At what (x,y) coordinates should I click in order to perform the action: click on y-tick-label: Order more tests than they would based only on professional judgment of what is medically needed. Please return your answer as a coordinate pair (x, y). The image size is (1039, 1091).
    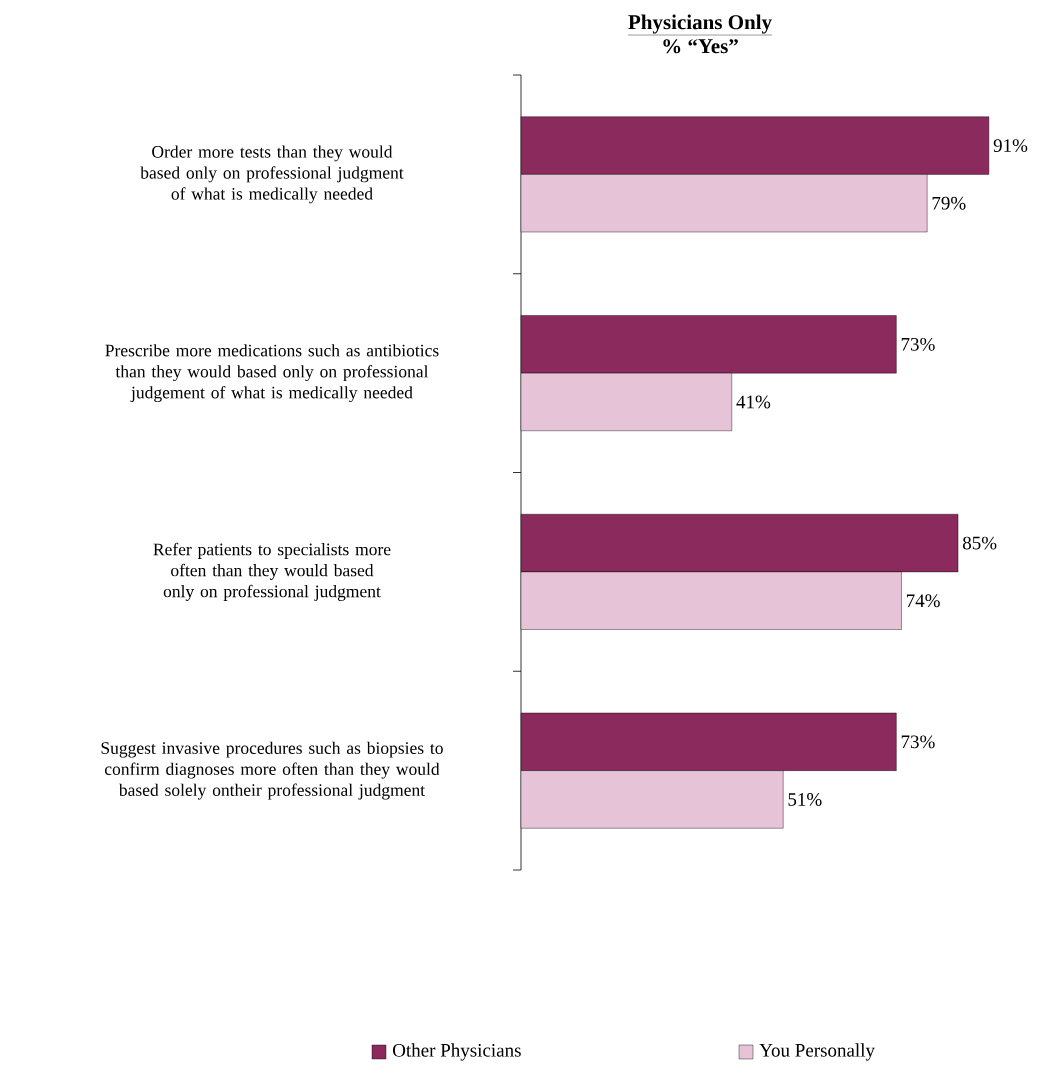
    Looking at the image, I should click on (272, 174).